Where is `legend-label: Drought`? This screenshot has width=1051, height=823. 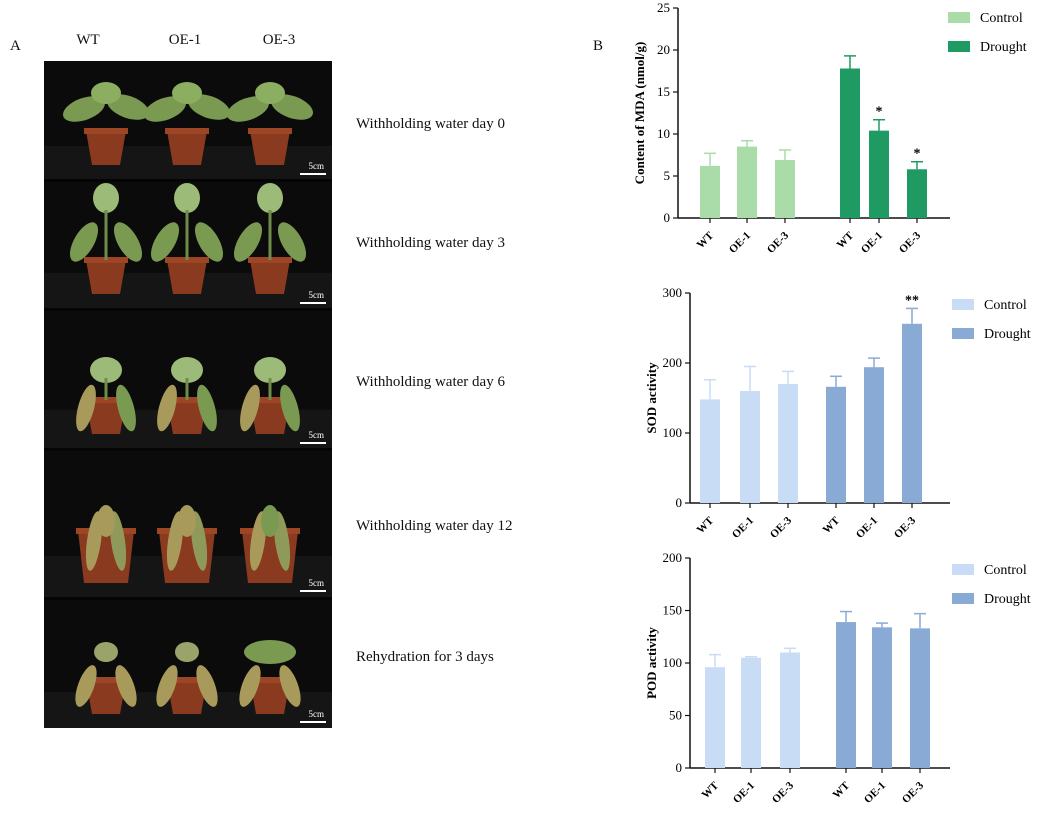
legend-label: Drought is located at coordinates (1003, 47).